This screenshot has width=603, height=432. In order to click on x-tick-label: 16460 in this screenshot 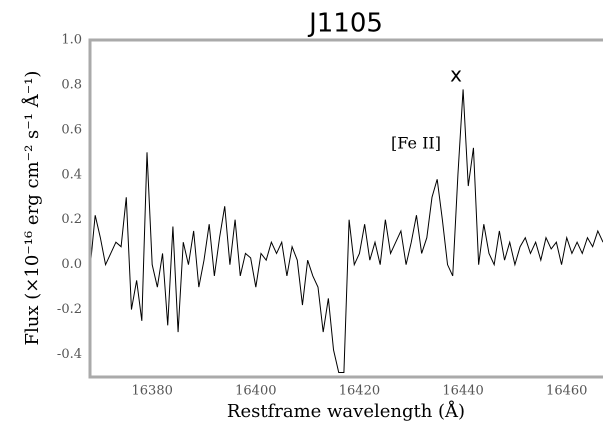, I will do `click(566, 391)`.